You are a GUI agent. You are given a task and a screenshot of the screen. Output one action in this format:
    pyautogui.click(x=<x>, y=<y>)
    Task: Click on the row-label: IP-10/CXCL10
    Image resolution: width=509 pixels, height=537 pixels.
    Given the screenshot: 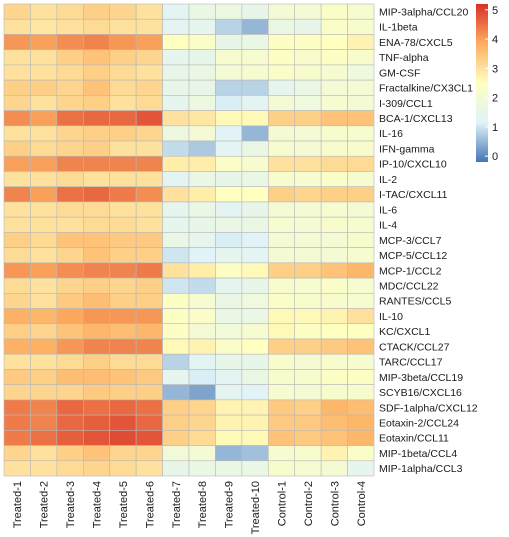 What is the action you would take?
    pyautogui.click(x=413, y=165)
    